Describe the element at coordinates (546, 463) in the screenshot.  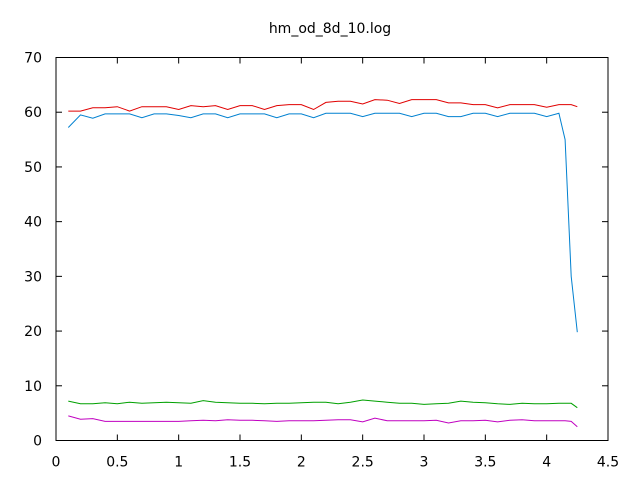
I see `x-tick-label: 4` at that location.